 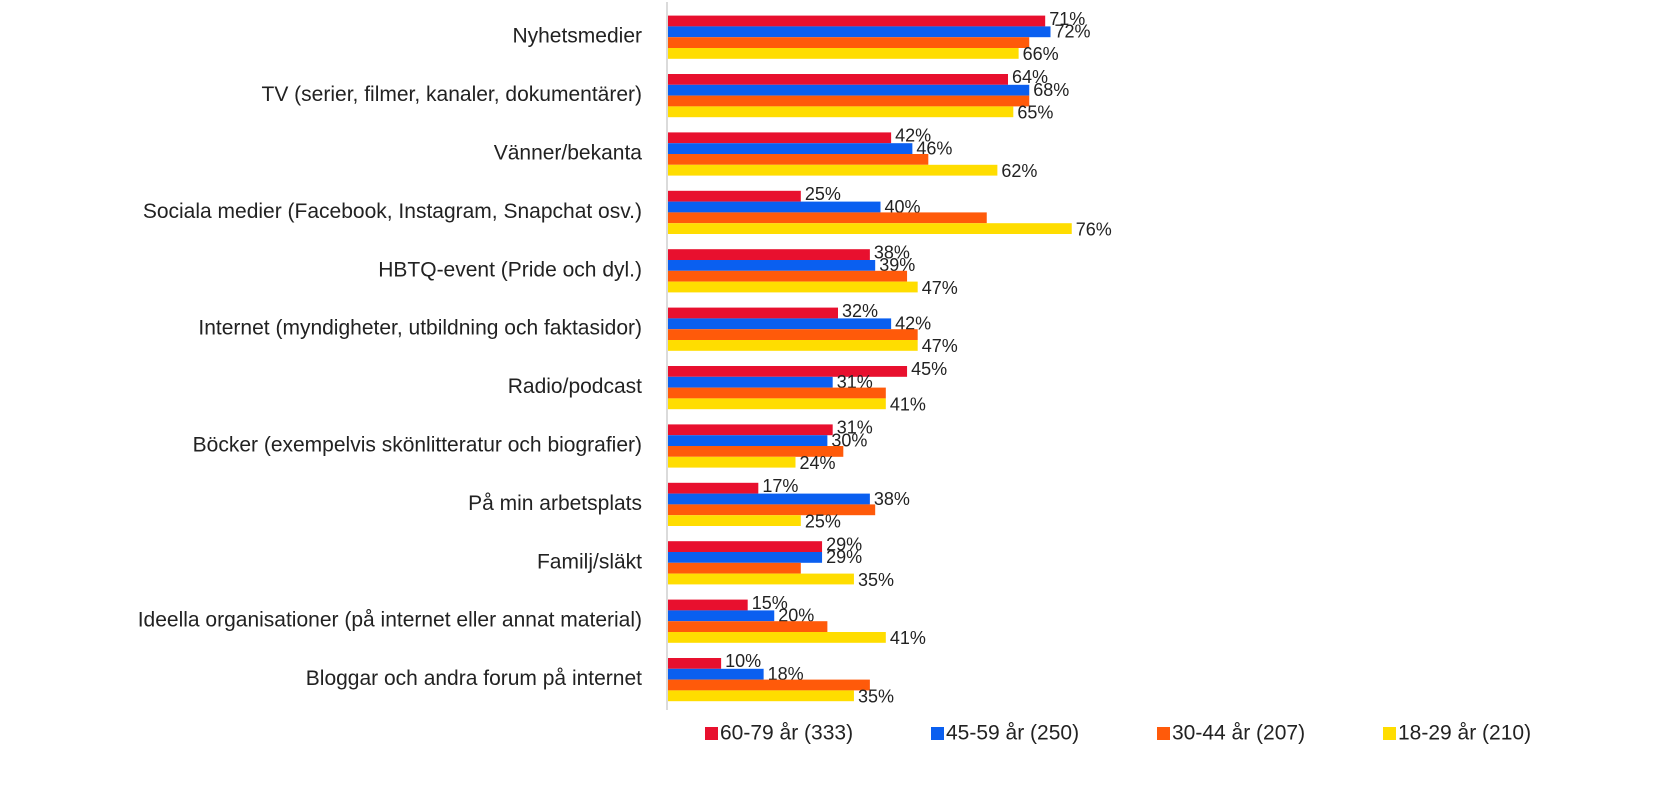 I want to click on category-label: Nyhetsmedier, so click(x=577, y=36).